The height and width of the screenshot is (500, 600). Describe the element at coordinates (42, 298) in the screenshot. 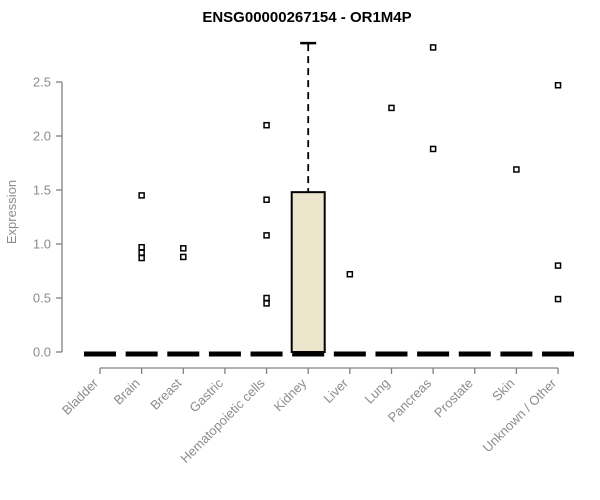

I see `y-tick-label: 0.5` at that location.